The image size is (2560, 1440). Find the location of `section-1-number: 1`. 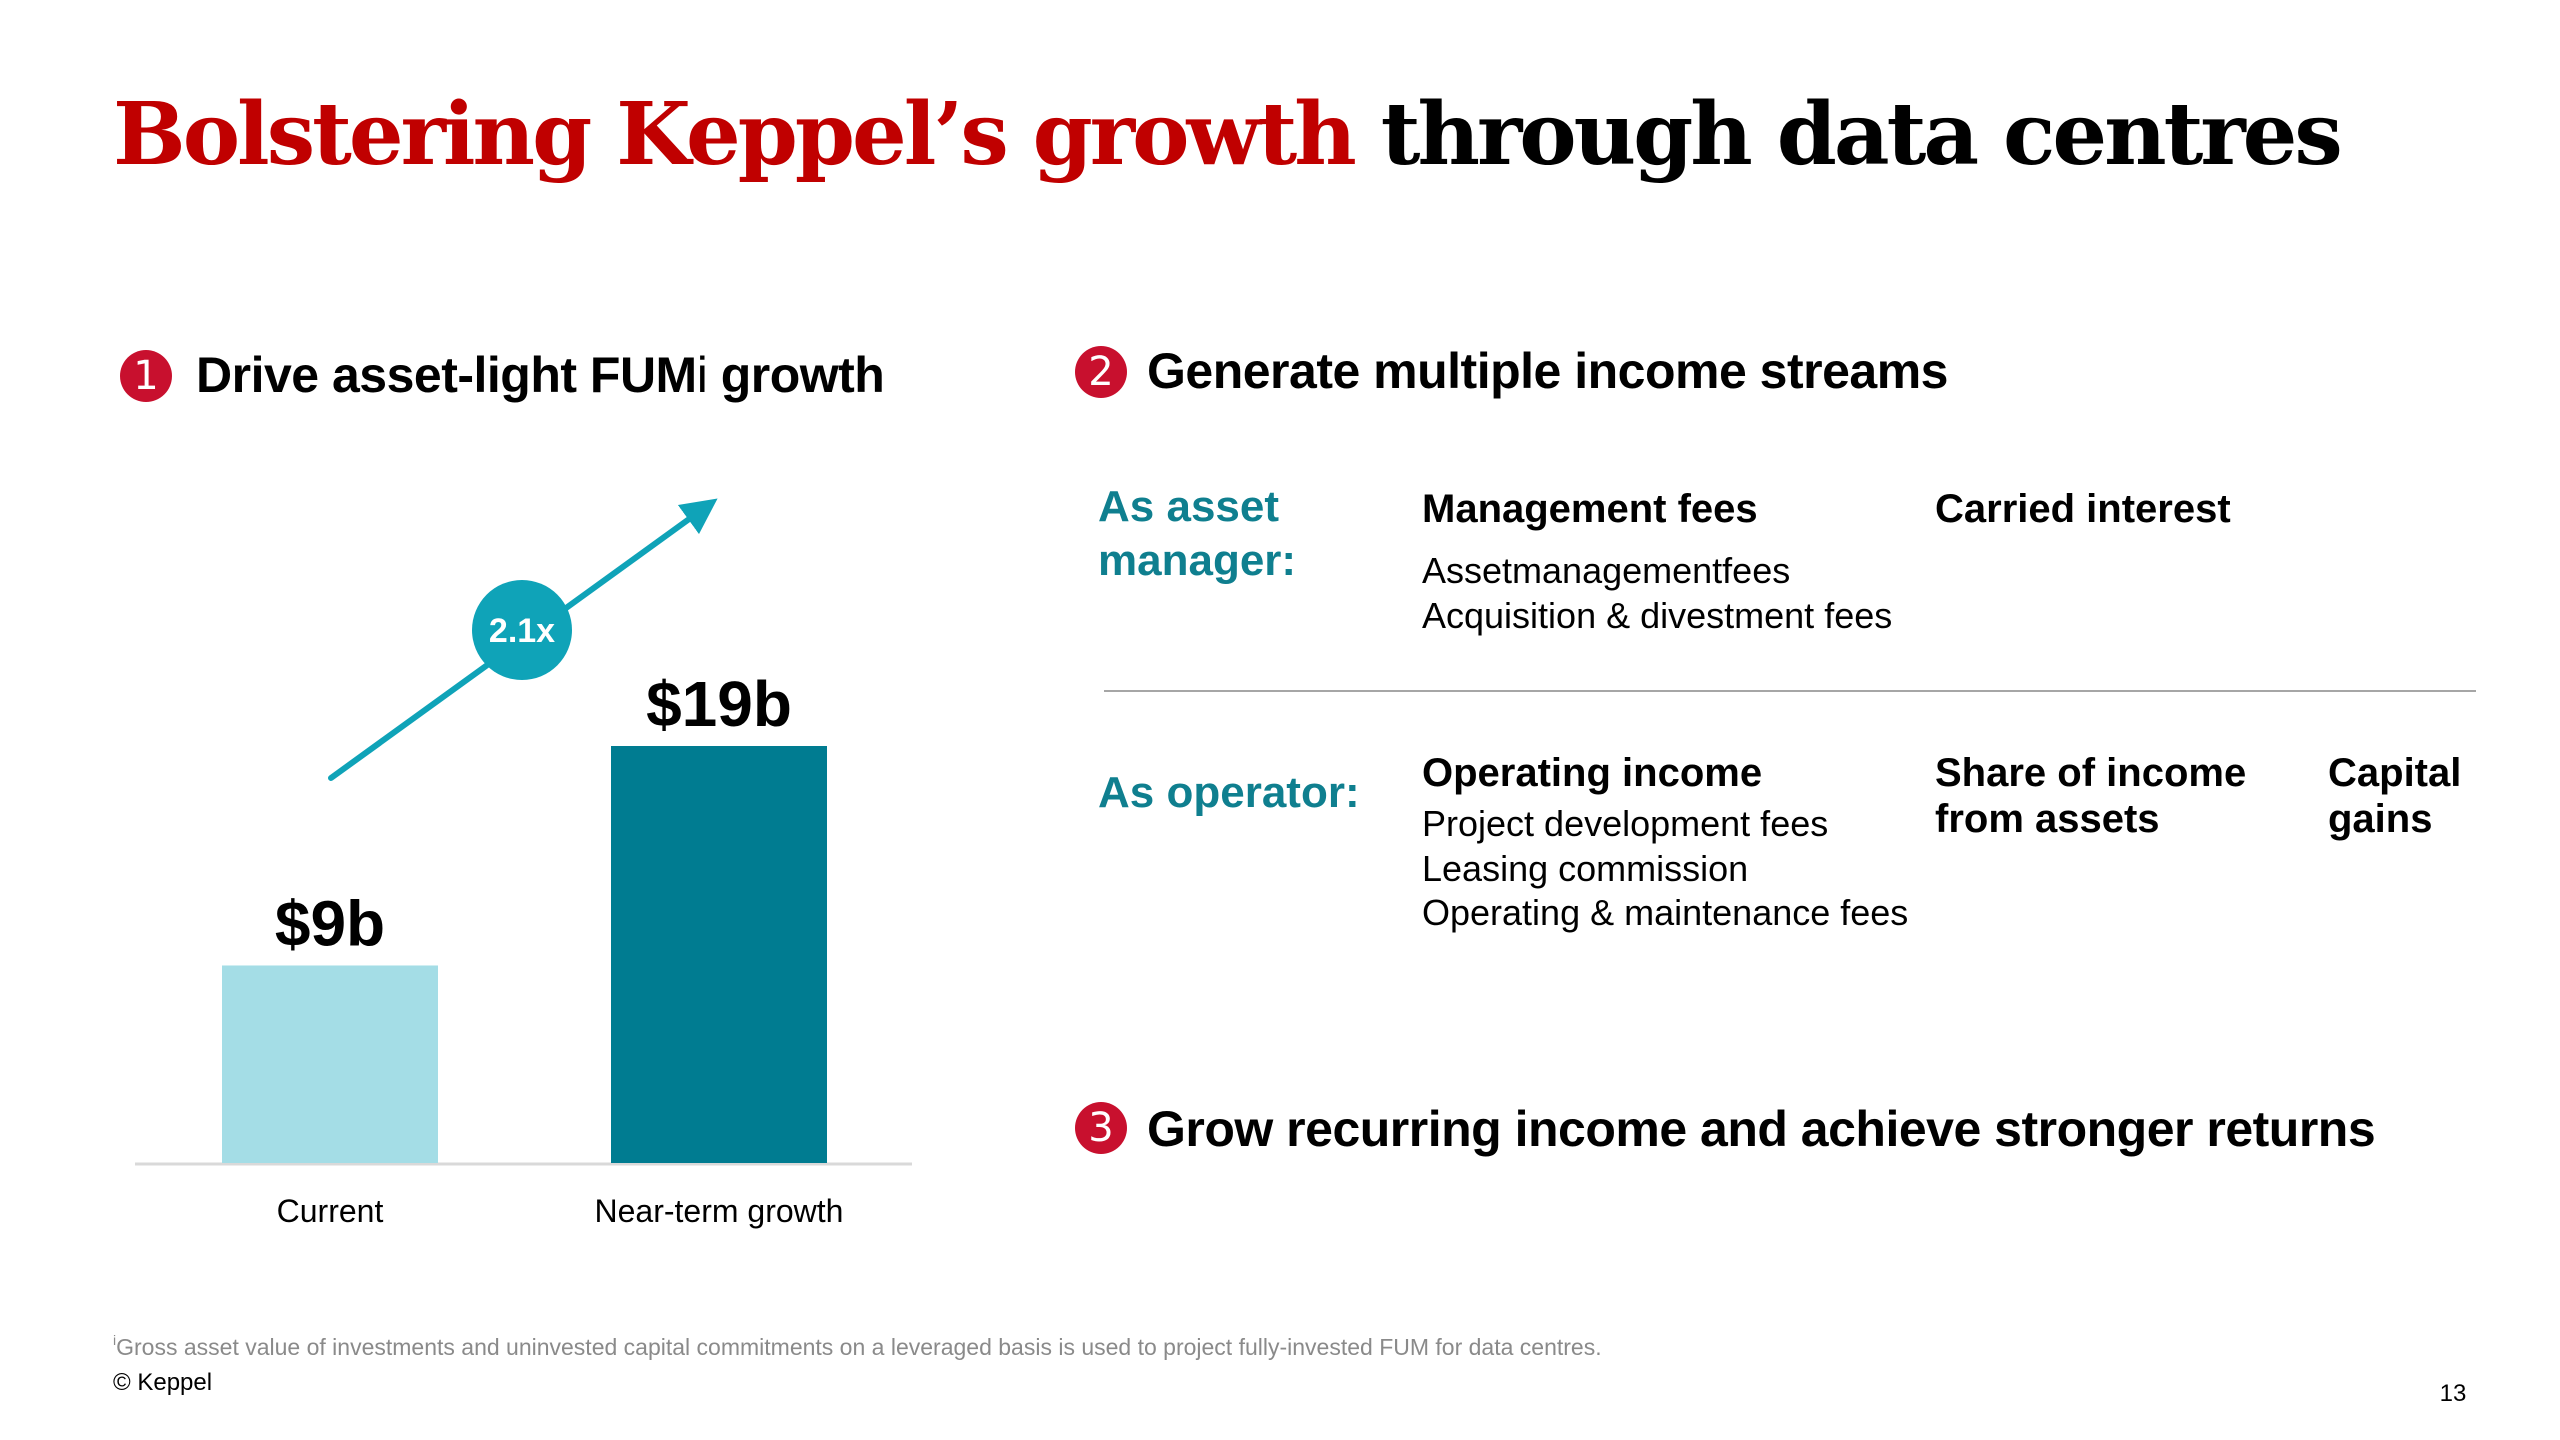

section-1-number: 1 is located at coordinates (146, 376).